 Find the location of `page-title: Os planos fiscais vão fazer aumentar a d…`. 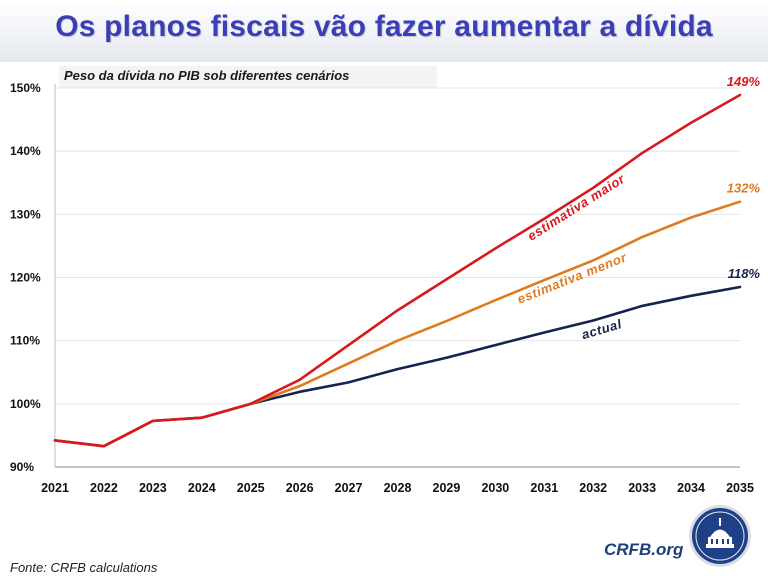

page-title: Os planos fiscais vão fazer aumentar a d… is located at coordinates (384, 26).